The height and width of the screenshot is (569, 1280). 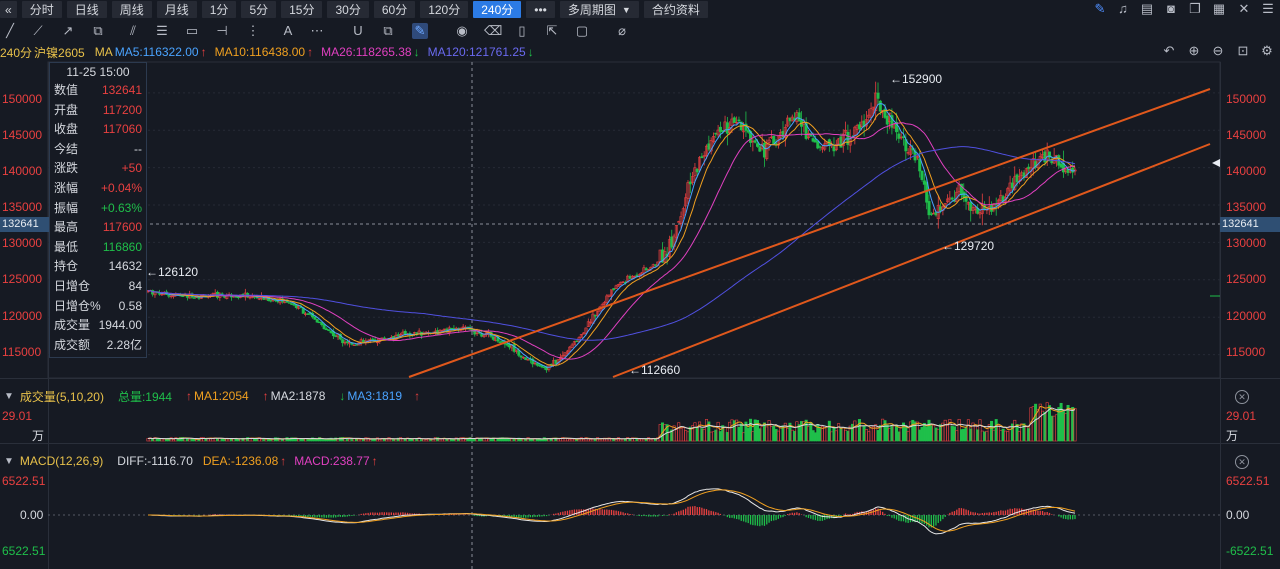 I want to click on right-axis-tick: 150000, so click(x=1246, y=99).